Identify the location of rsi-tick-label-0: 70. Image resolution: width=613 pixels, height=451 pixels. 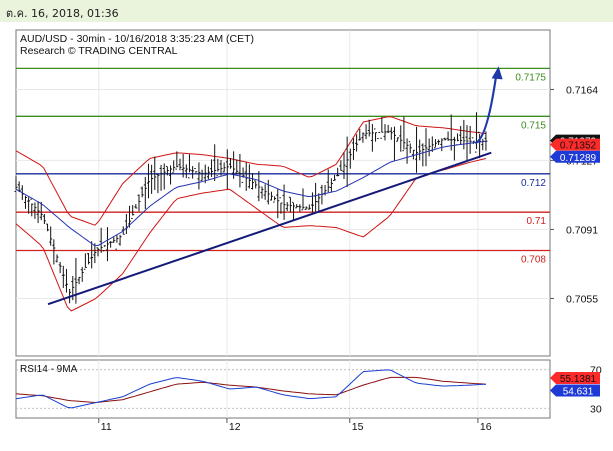
(596, 371).